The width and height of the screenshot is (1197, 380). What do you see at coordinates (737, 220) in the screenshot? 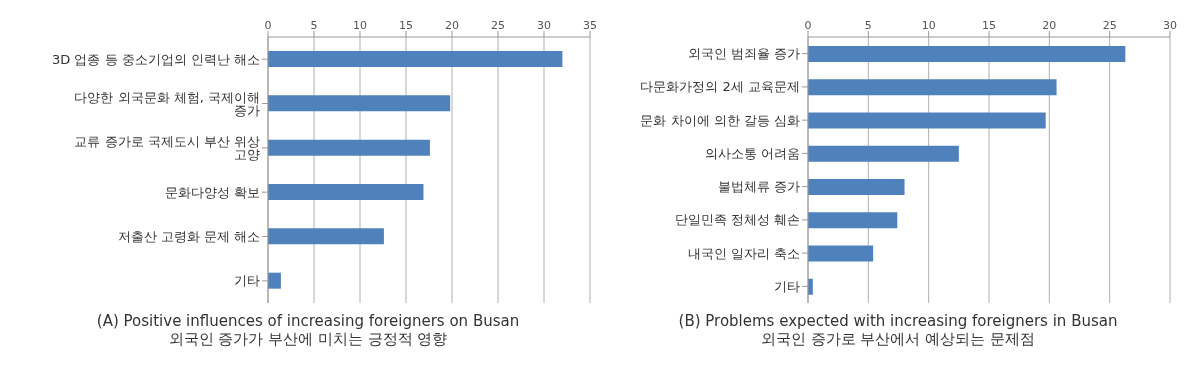
I see `y-tick-label: 단일민족 정체성 훼손` at bounding box center [737, 220].